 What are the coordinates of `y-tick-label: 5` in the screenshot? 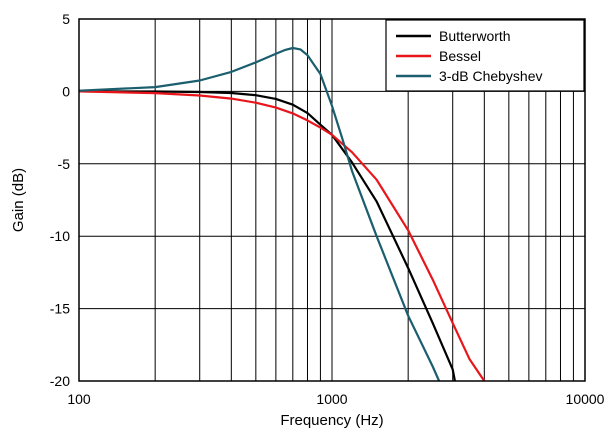 It's located at (66, 19).